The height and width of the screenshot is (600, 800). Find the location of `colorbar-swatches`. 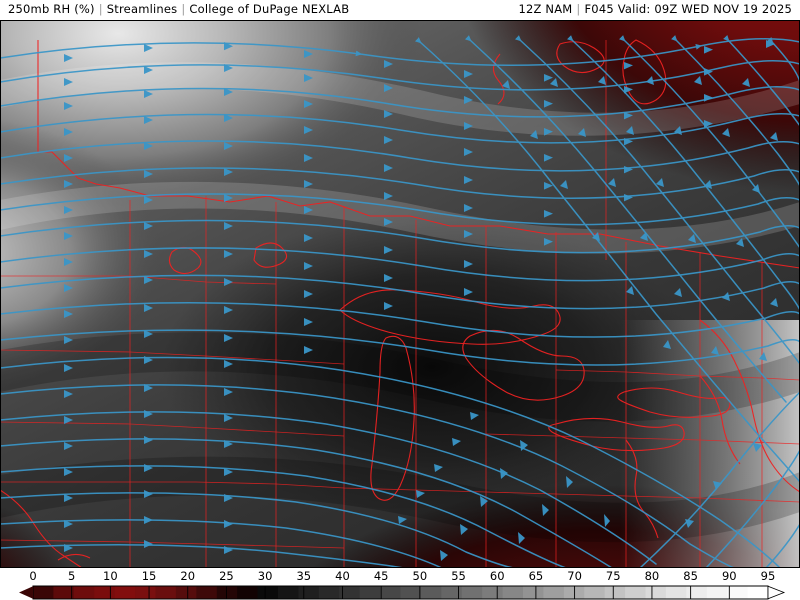

colorbar-swatches is located at coordinates (402, 592).